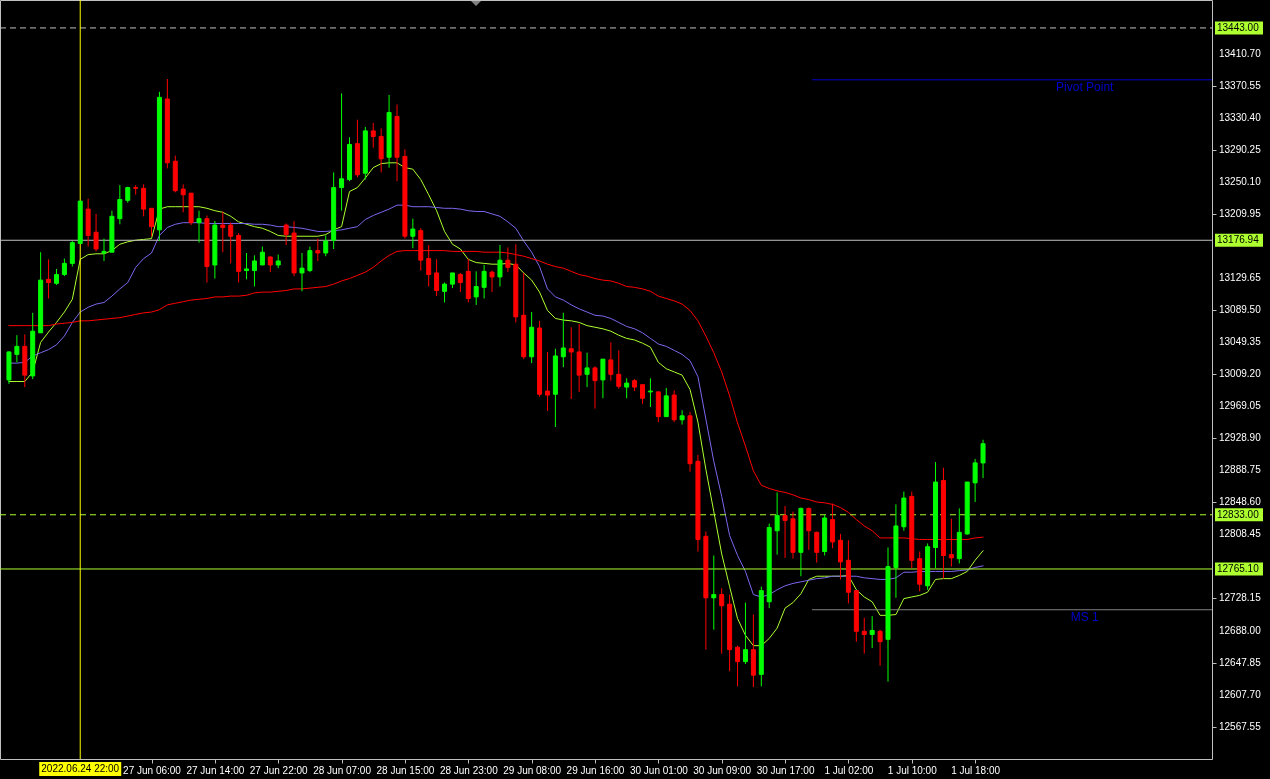  I want to click on y-tick-label: 12888.75, so click(1240, 470).